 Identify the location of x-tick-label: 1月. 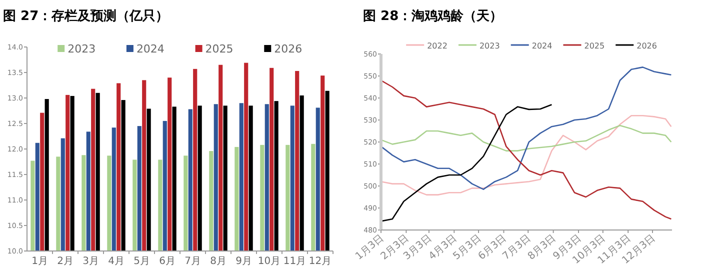
(40, 261).